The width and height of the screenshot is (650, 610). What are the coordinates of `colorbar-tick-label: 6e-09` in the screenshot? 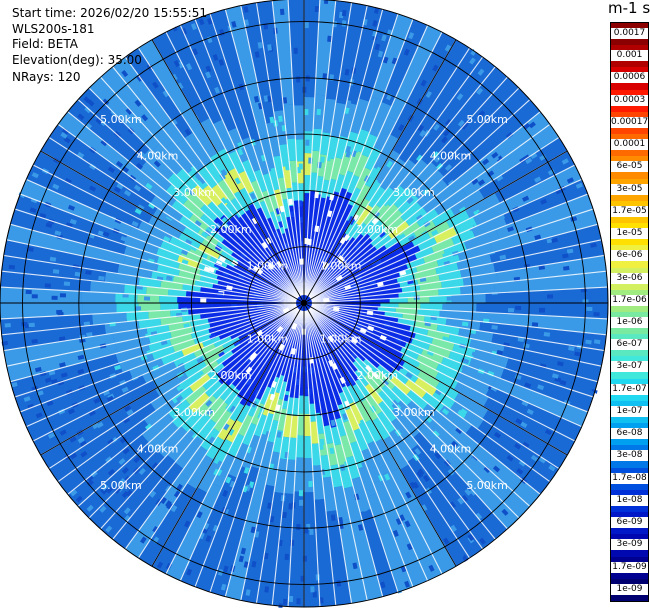 It's located at (629, 523).